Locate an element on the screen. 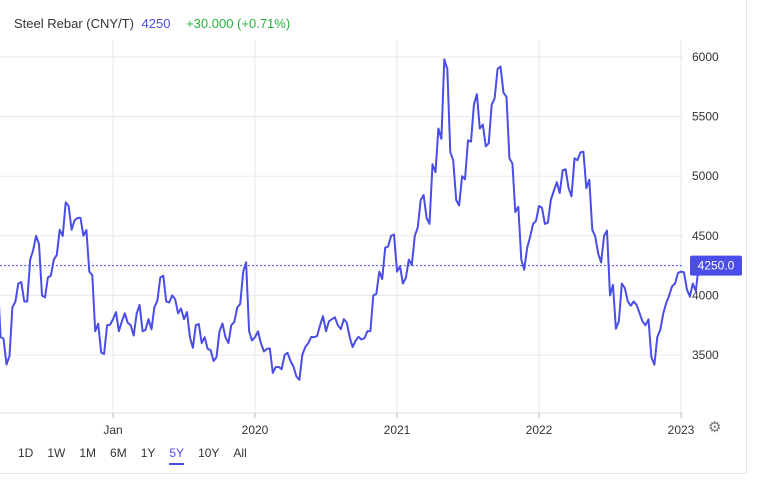  x-tick-label: 2020 is located at coordinates (255, 430).